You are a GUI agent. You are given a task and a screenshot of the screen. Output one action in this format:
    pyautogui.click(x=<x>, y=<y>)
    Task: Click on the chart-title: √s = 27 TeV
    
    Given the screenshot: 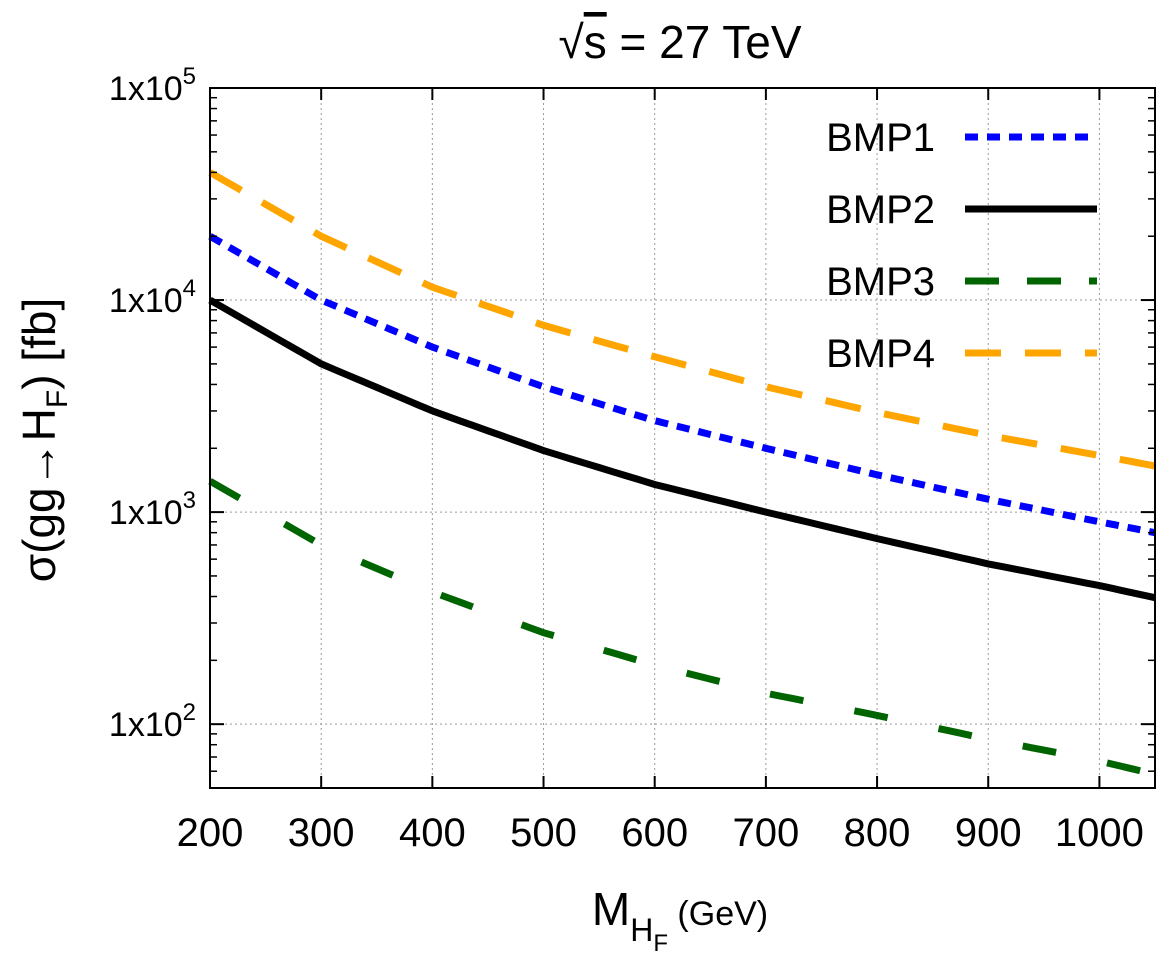 What is the action you would take?
    pyautogui.click(x=679, y=42)
    